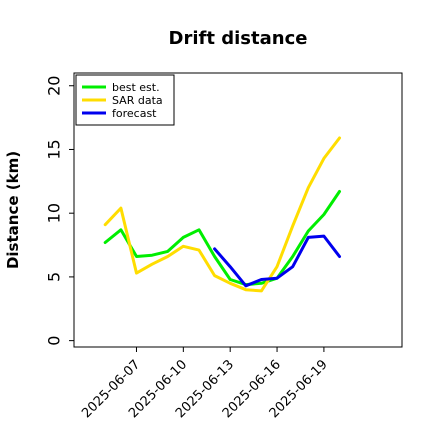  I want to click on y-tick-label-15: 15, so click(54, 149).